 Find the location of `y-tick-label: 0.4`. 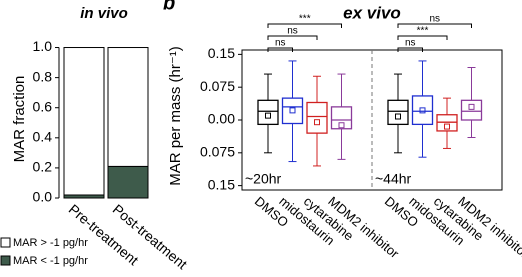

y-tick-label: 0.4 is located at coordinates (43, 137).